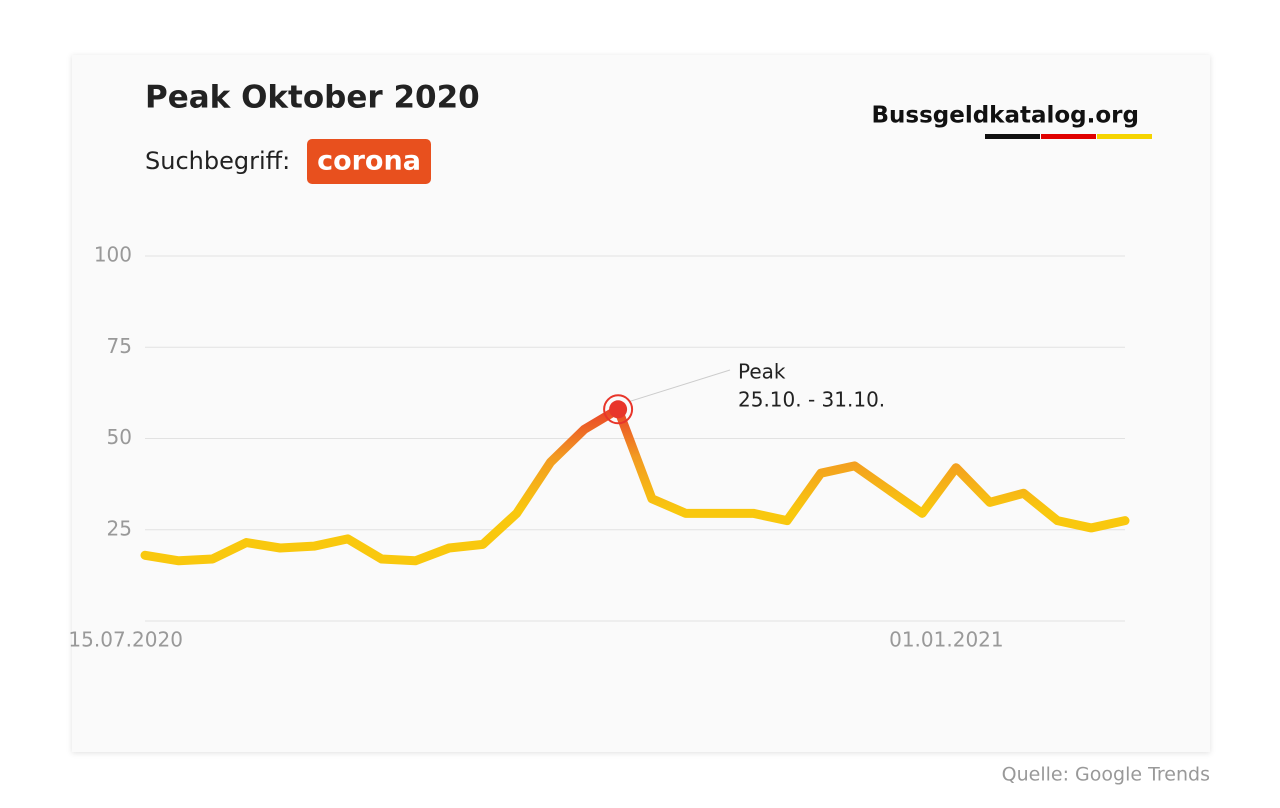 The width and height of the screenshot is (1280, 808). I want to click on y-tick-label: 50, so click(119, 437).